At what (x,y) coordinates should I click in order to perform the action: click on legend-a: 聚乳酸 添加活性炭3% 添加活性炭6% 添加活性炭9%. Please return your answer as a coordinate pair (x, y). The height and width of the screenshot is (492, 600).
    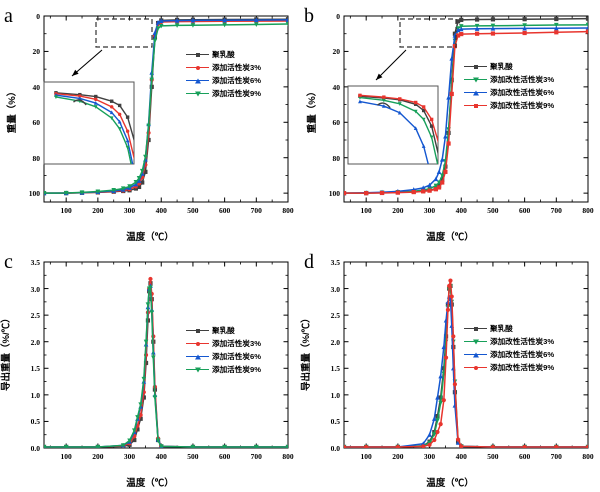
    Looking at the image, I should click on (223, 74).